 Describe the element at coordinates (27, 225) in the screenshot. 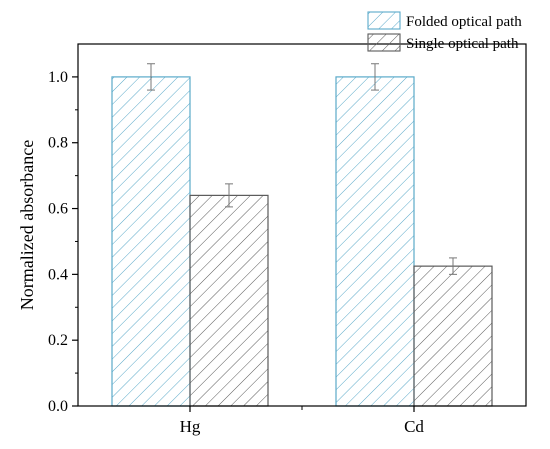

I see `y-axis-label: Normalized absorbance` at that location.